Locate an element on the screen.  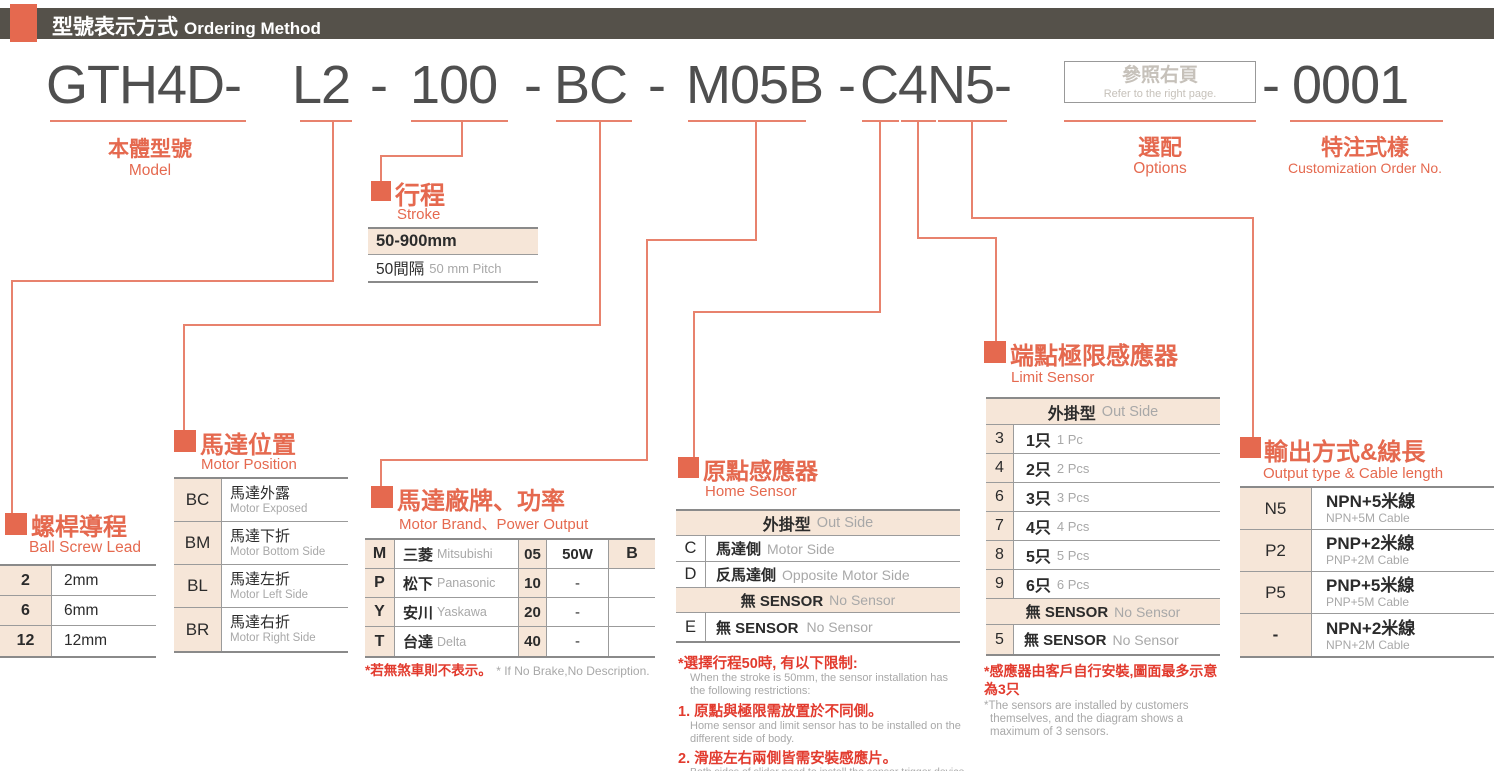
table-row: 50間隔 50 mm Pitch is located at coordinates (453, 268).